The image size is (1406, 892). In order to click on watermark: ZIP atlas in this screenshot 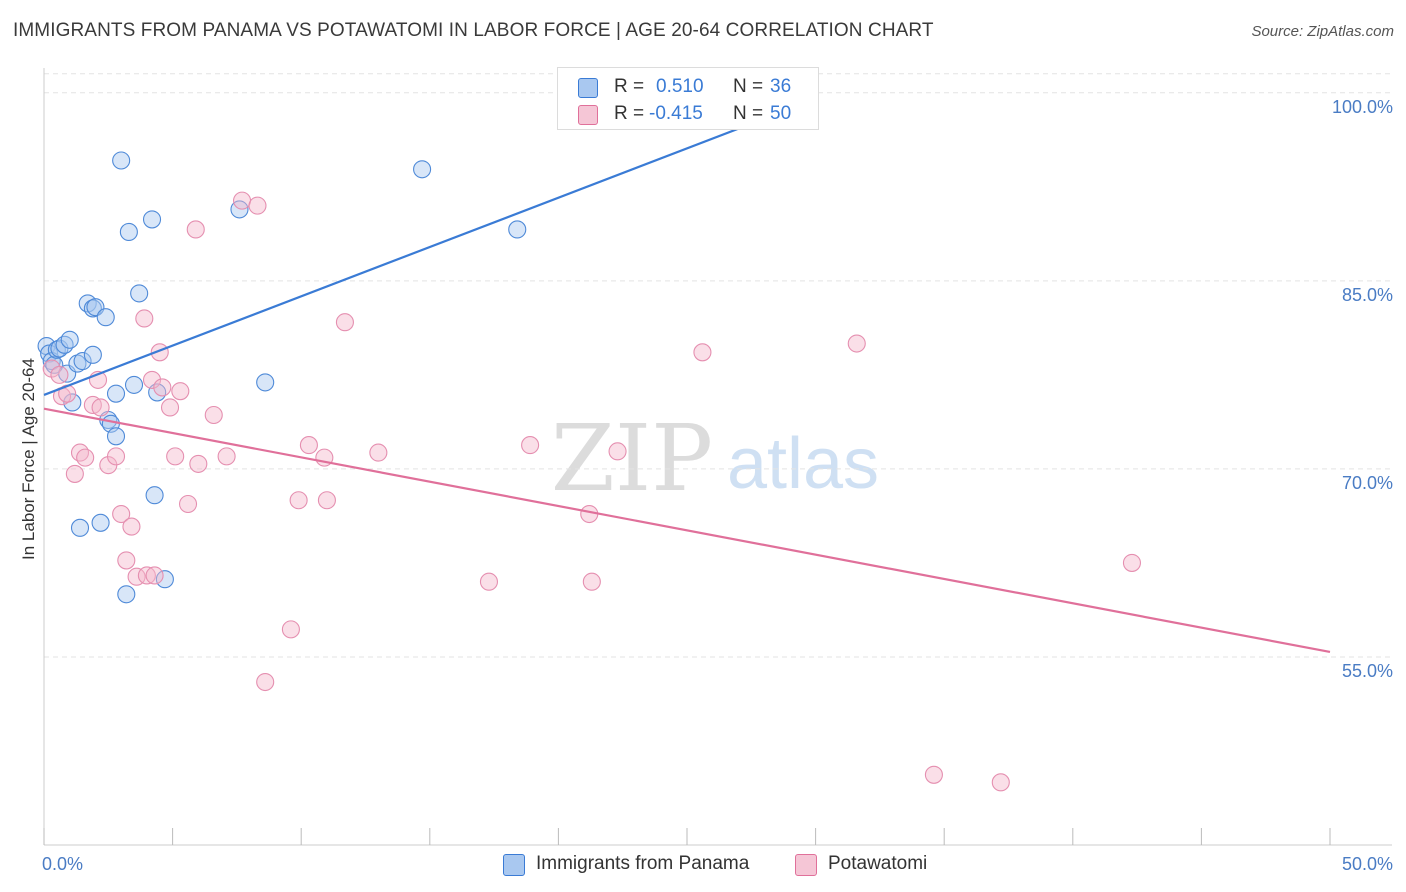, I will do `click(715, 458)`.